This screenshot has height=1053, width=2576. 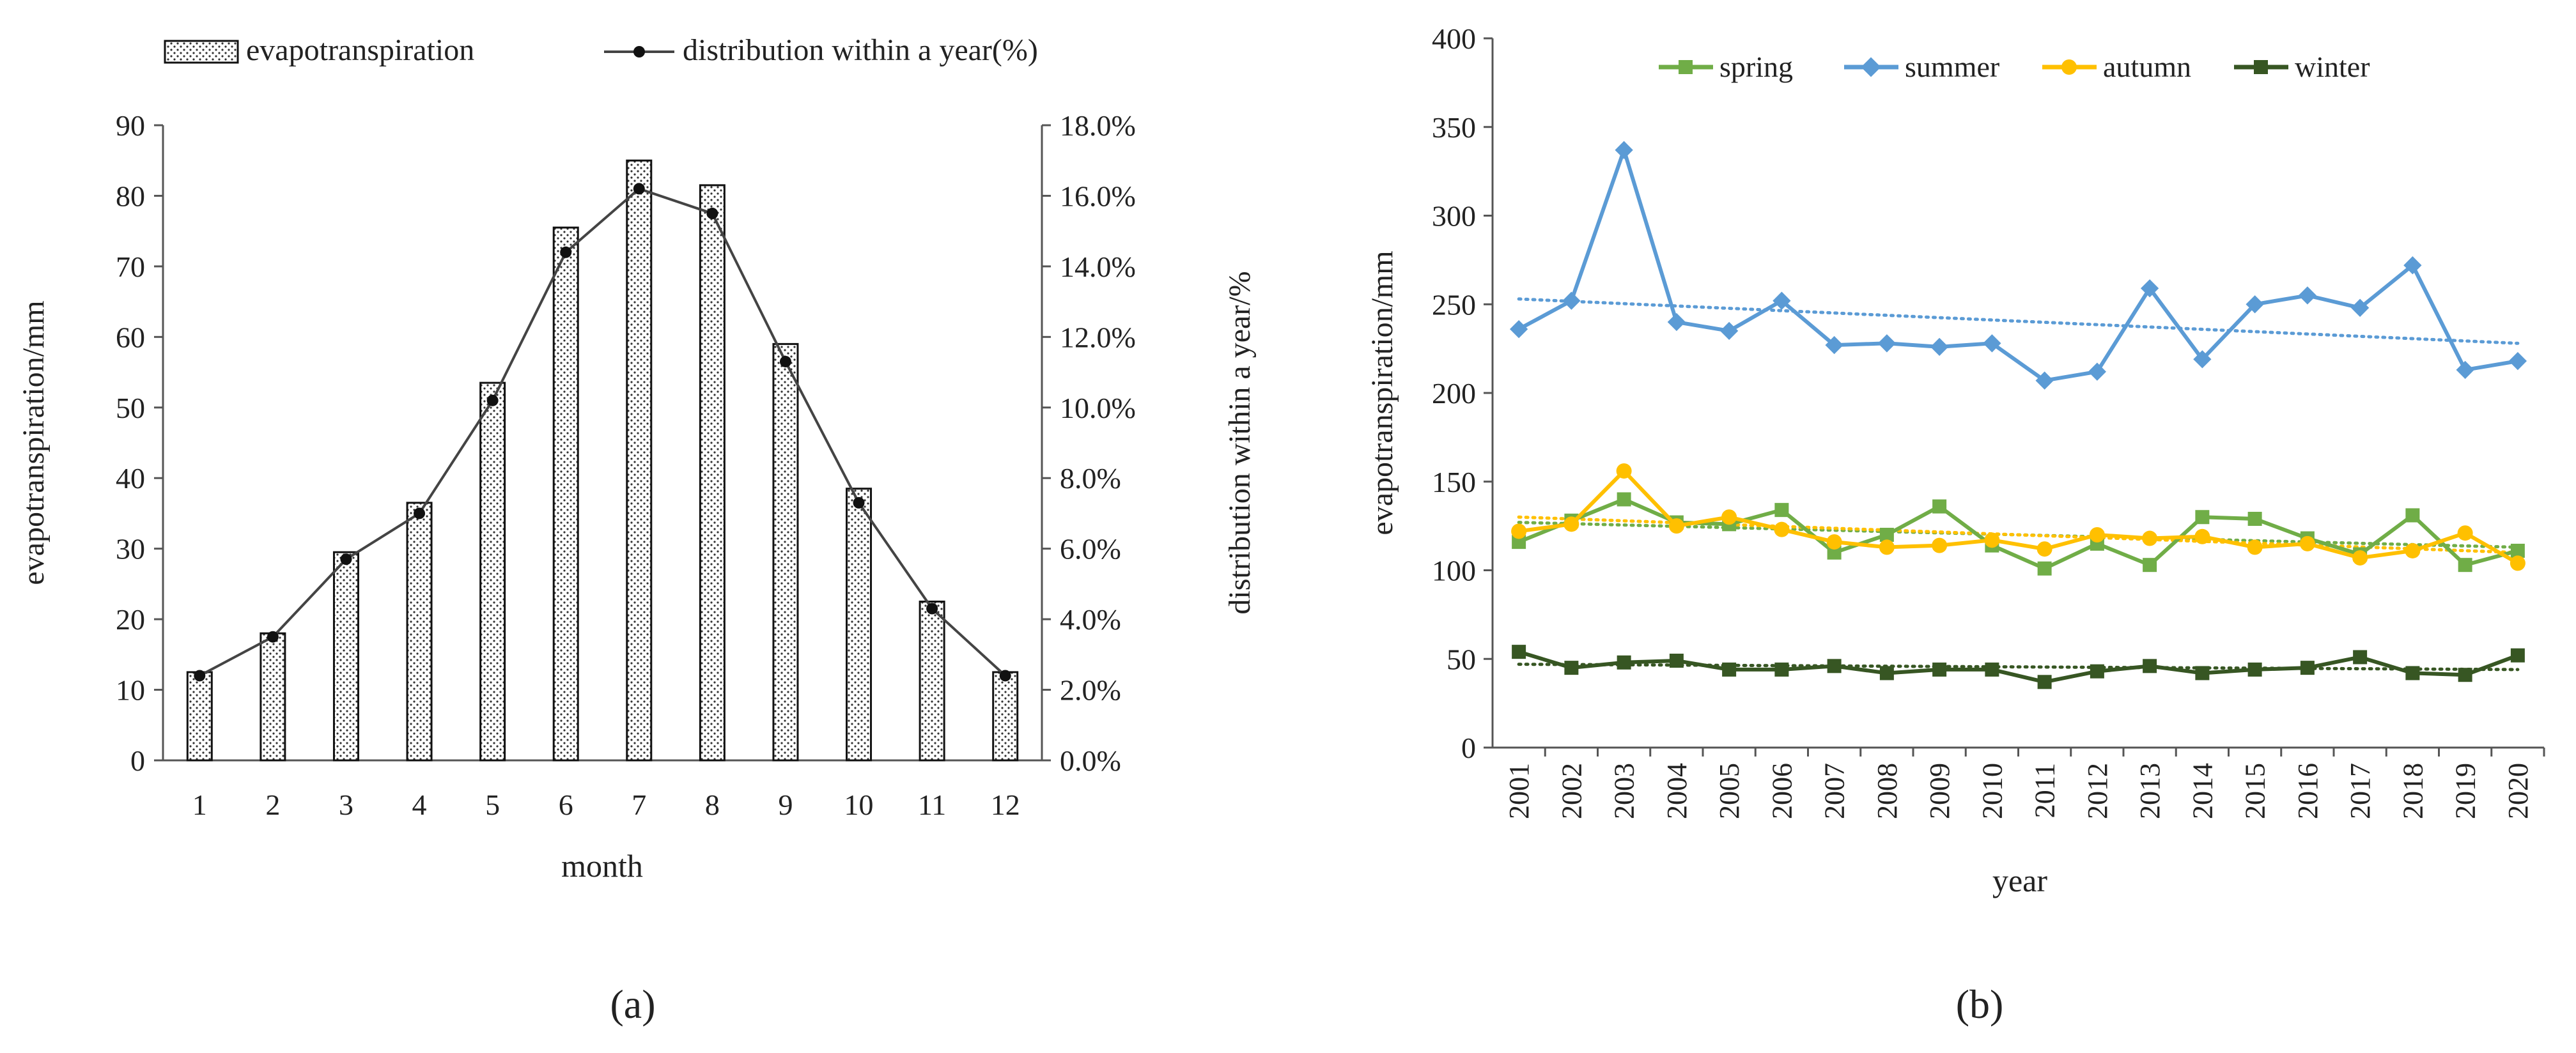 What do you see at coordinates (1952, 66) in the screenshot?
I see `legend-label-summer: summer` at bounding box center [1952, 66].